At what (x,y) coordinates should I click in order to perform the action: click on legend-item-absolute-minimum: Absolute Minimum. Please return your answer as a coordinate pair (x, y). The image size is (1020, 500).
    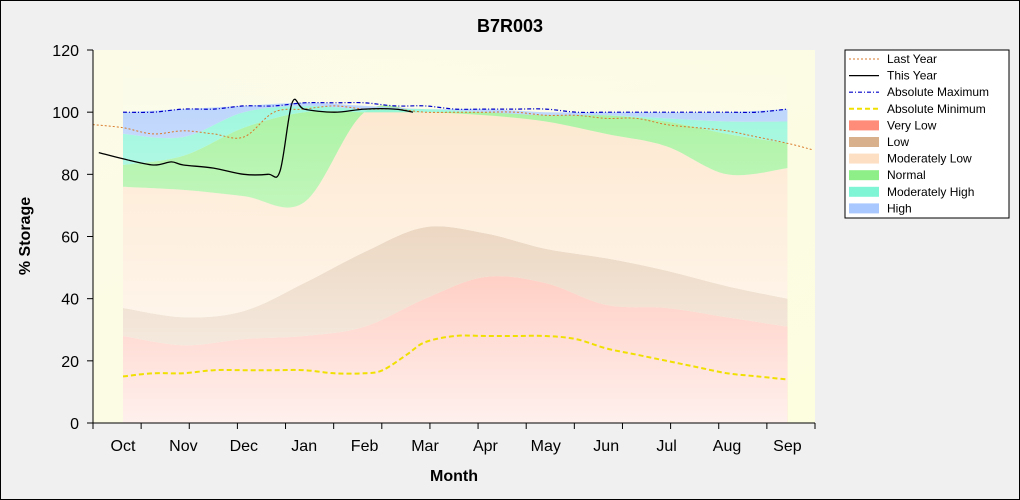
    Looking at the image, I should click on (917, 109).